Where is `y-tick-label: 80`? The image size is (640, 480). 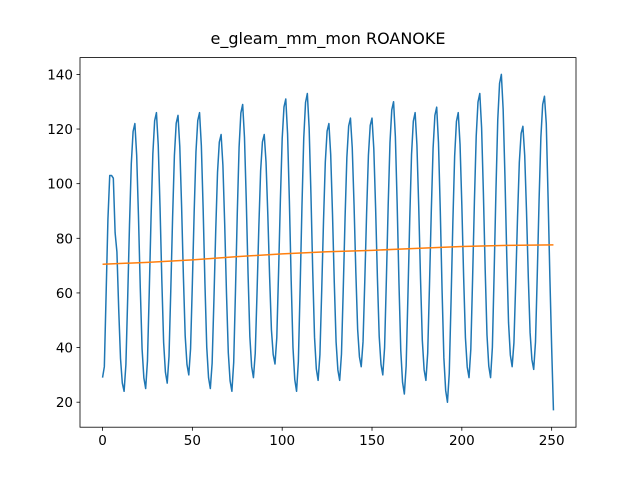 y-tick-label: 80 is located at coordinates (64, 239).